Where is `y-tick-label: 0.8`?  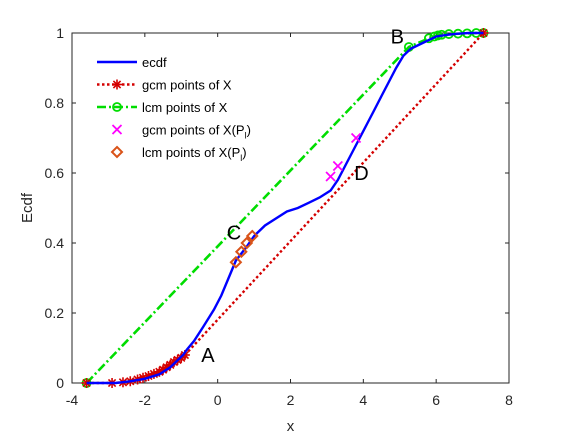 y-tick-label: 0.8 is located at coordinates (55, 103).